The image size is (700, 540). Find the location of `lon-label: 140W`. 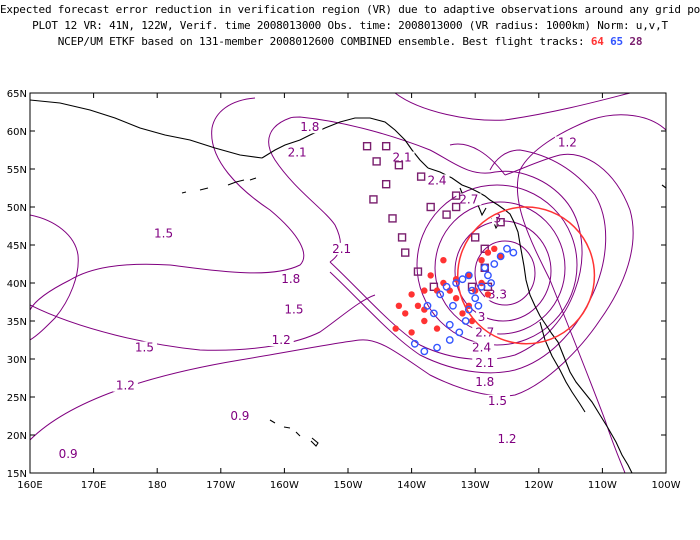

lon-label: 140W is located at coordinates (411, 485).